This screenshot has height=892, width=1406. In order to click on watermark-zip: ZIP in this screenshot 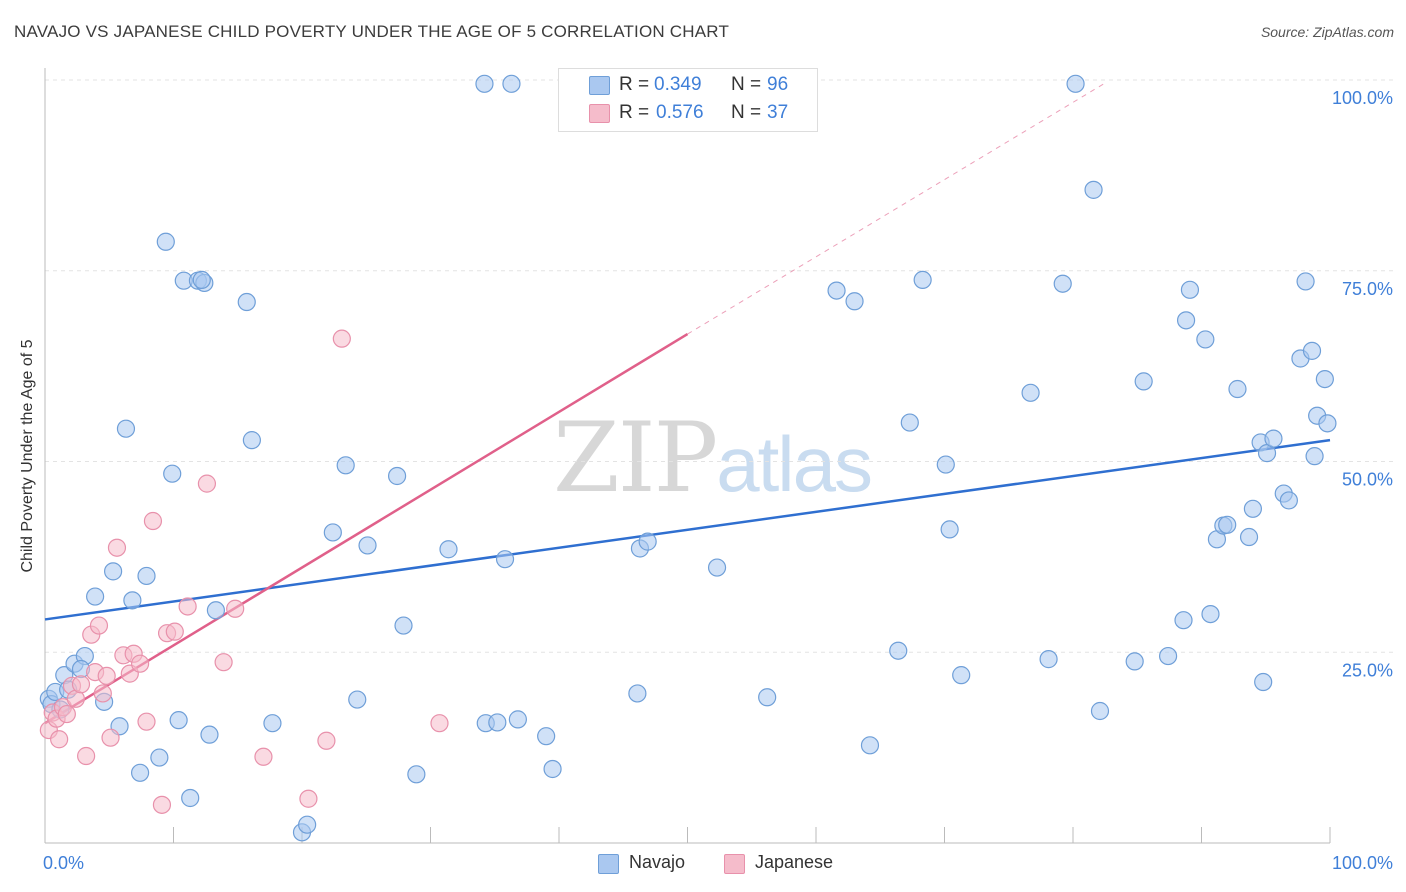, I will do `click(635, 458)`.